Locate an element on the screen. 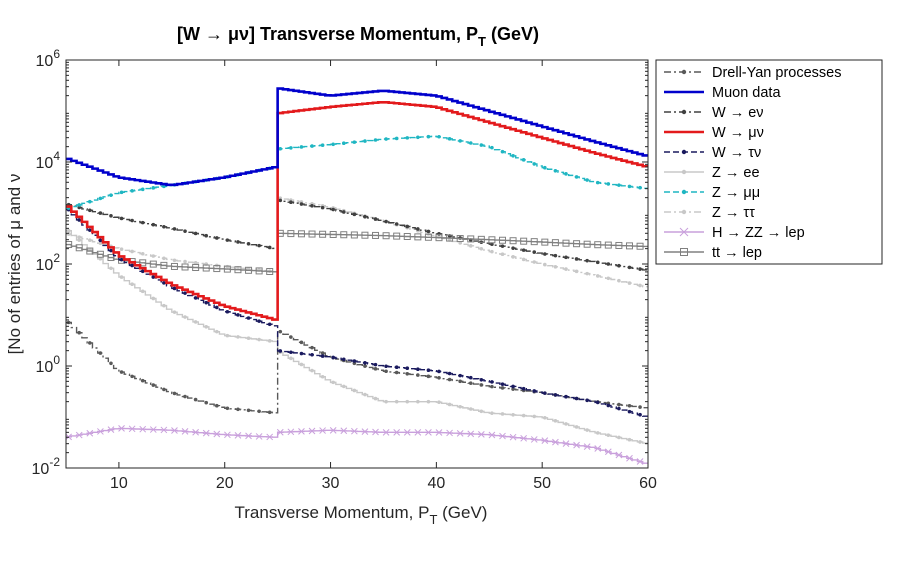 This screenshot has height=564, width=909. legend-entry: H → ZZ → lep is located at coordinates (734, 233).